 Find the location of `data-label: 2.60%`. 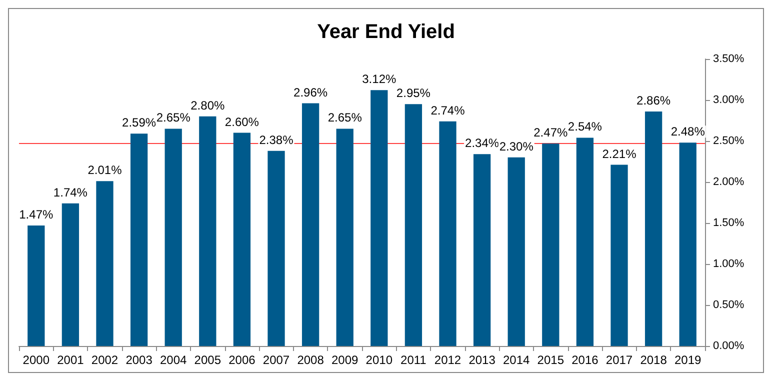

data-label: 2.60% is located at coordinates (242, 121).